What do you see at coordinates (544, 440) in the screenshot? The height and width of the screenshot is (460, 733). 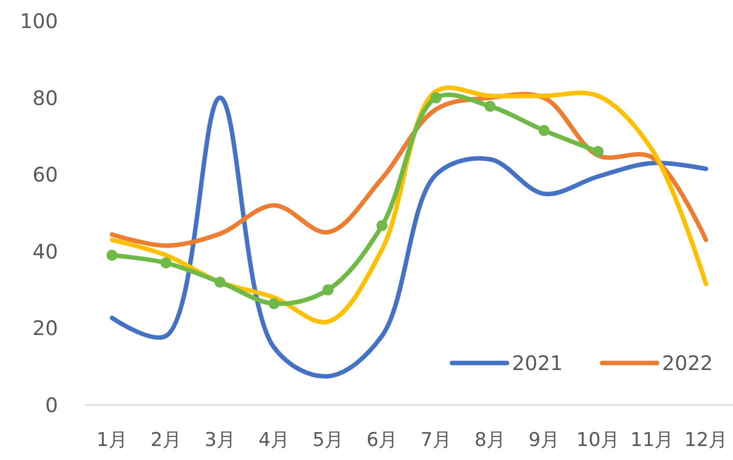 I see `x-tick-label: 9月` at bounding box center [544, 440].